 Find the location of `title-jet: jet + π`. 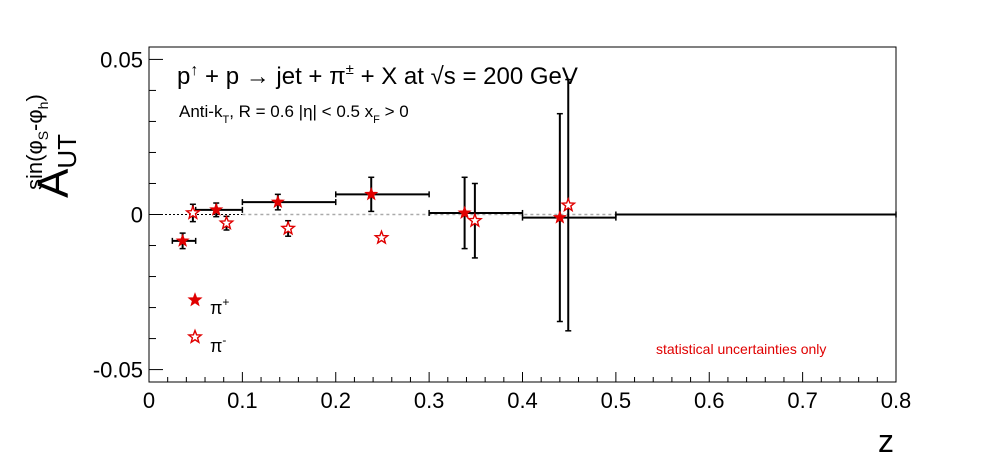

title-jet: jet + π is located at coordinates (308, 76).